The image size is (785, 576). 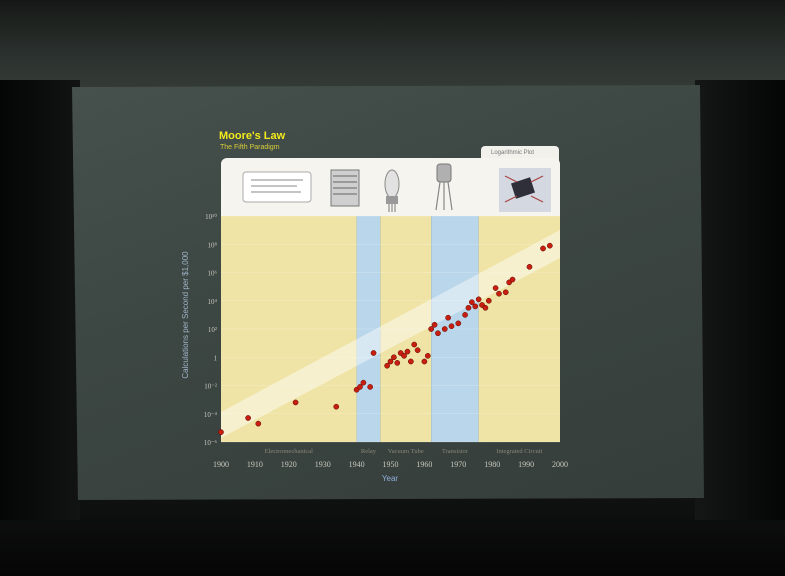 I want to click on y-tick-label-7: 10⁸, so click(x=213, y=245).